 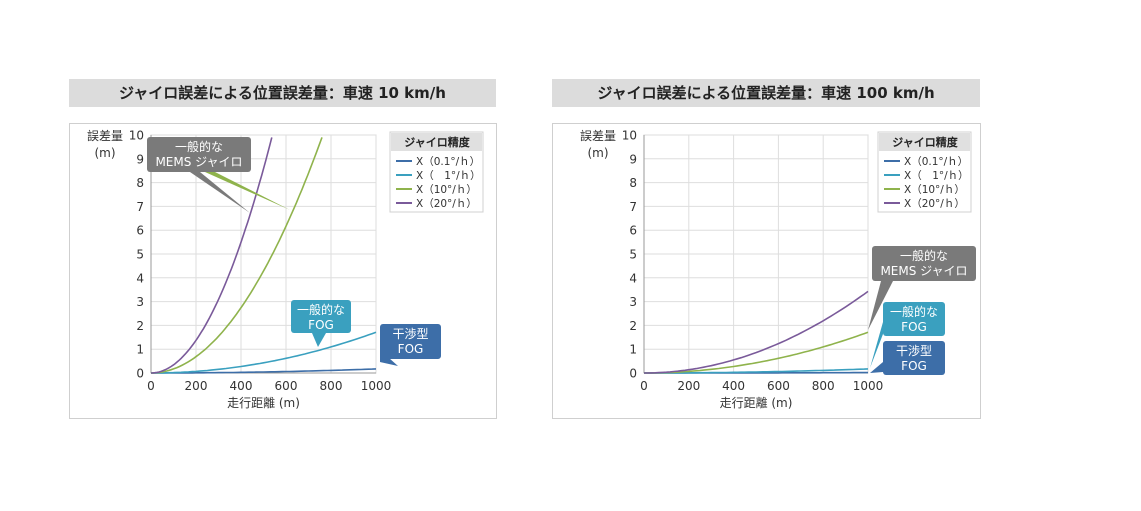 I want to click on chart1-title: ジャイロ誤差による位置誤差量：車速 10 km/h, so click(x=282, y=93).